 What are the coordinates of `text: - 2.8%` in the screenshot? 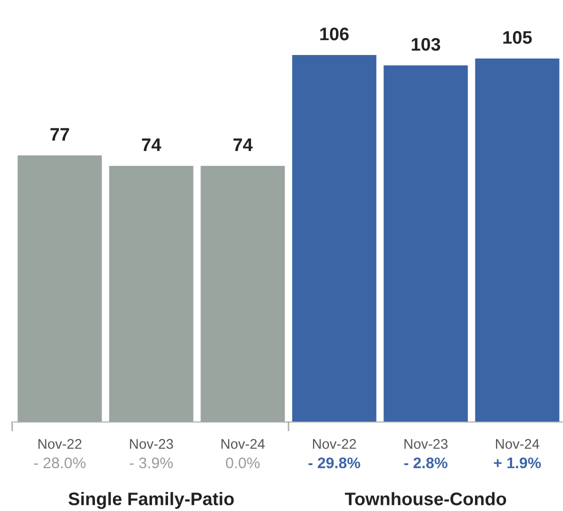 It's located at (426, 462).